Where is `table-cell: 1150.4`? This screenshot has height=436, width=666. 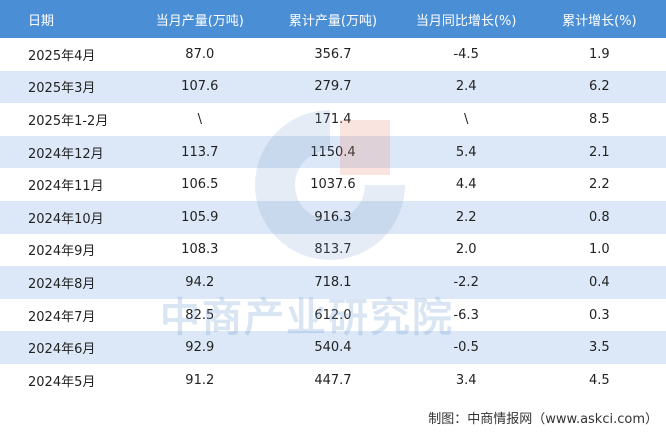 table-cell: 1150.4 is located at coordinates (333, 152).